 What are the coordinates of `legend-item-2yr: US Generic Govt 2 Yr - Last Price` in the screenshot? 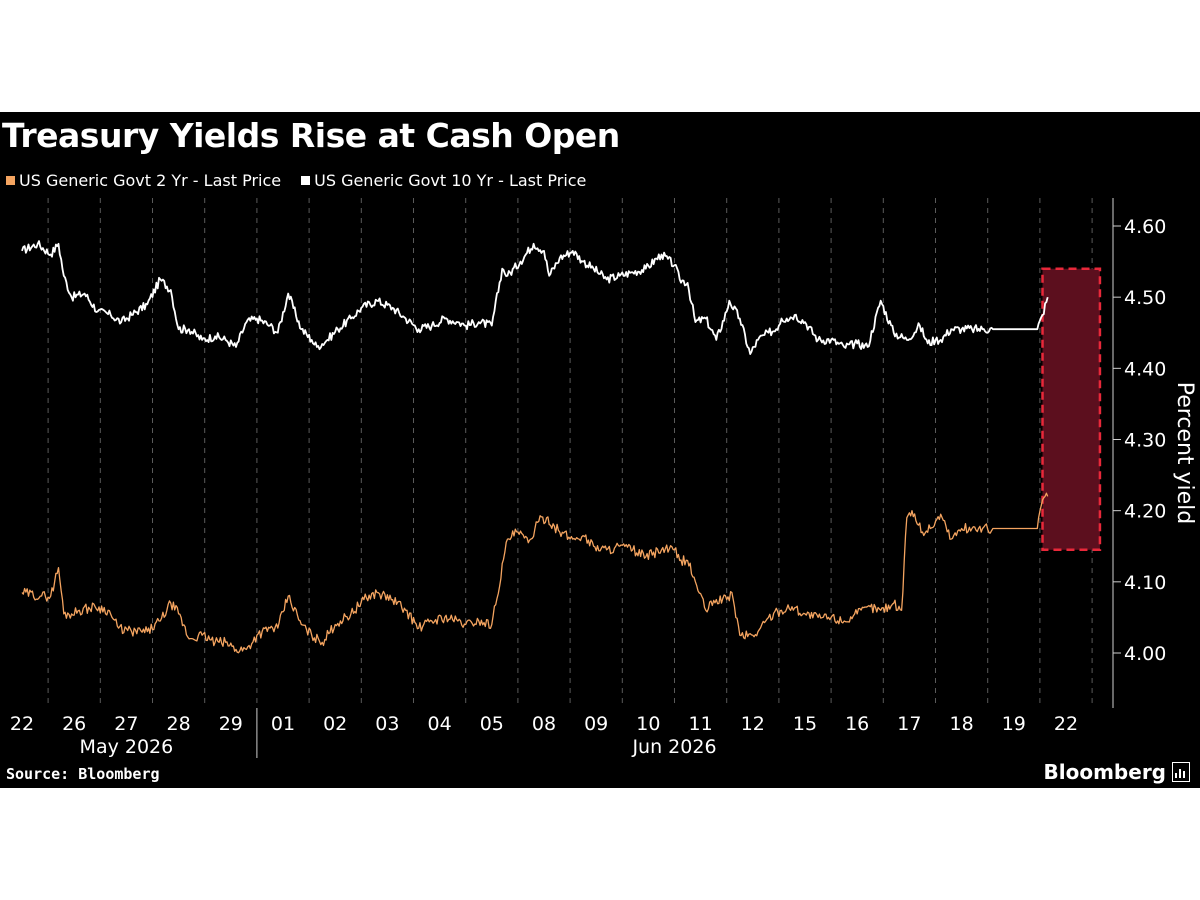 It's located at (143, 180).